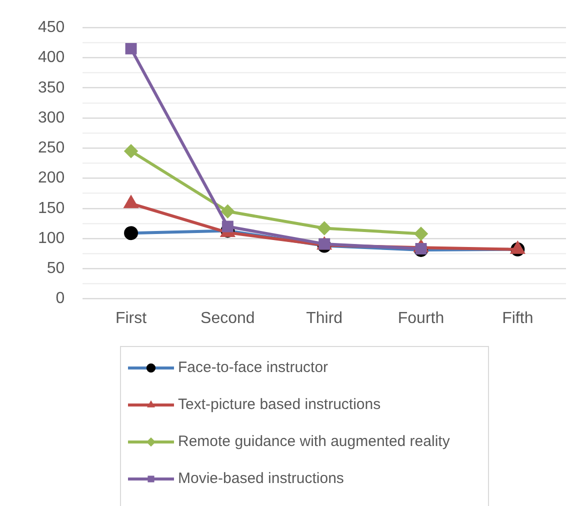 The image size is (586, 506). I want to click on y-tick-label: 450, so click(51, 27).